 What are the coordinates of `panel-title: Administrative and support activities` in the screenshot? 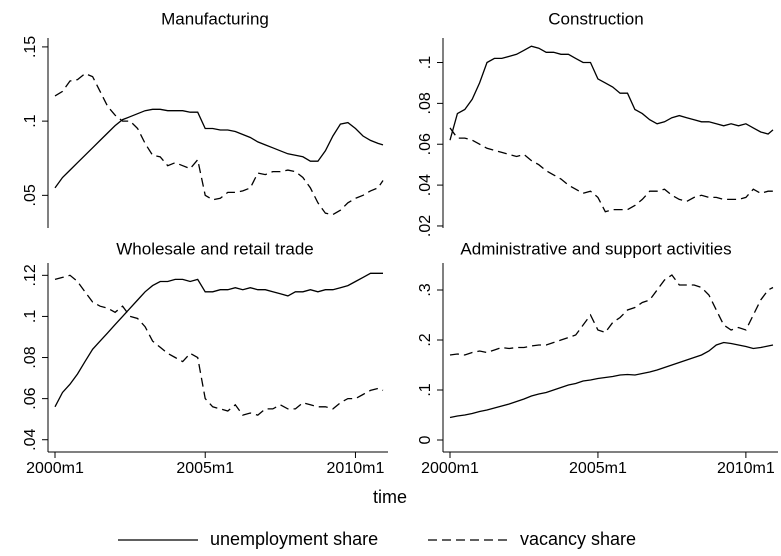 It's located at (595, 248).